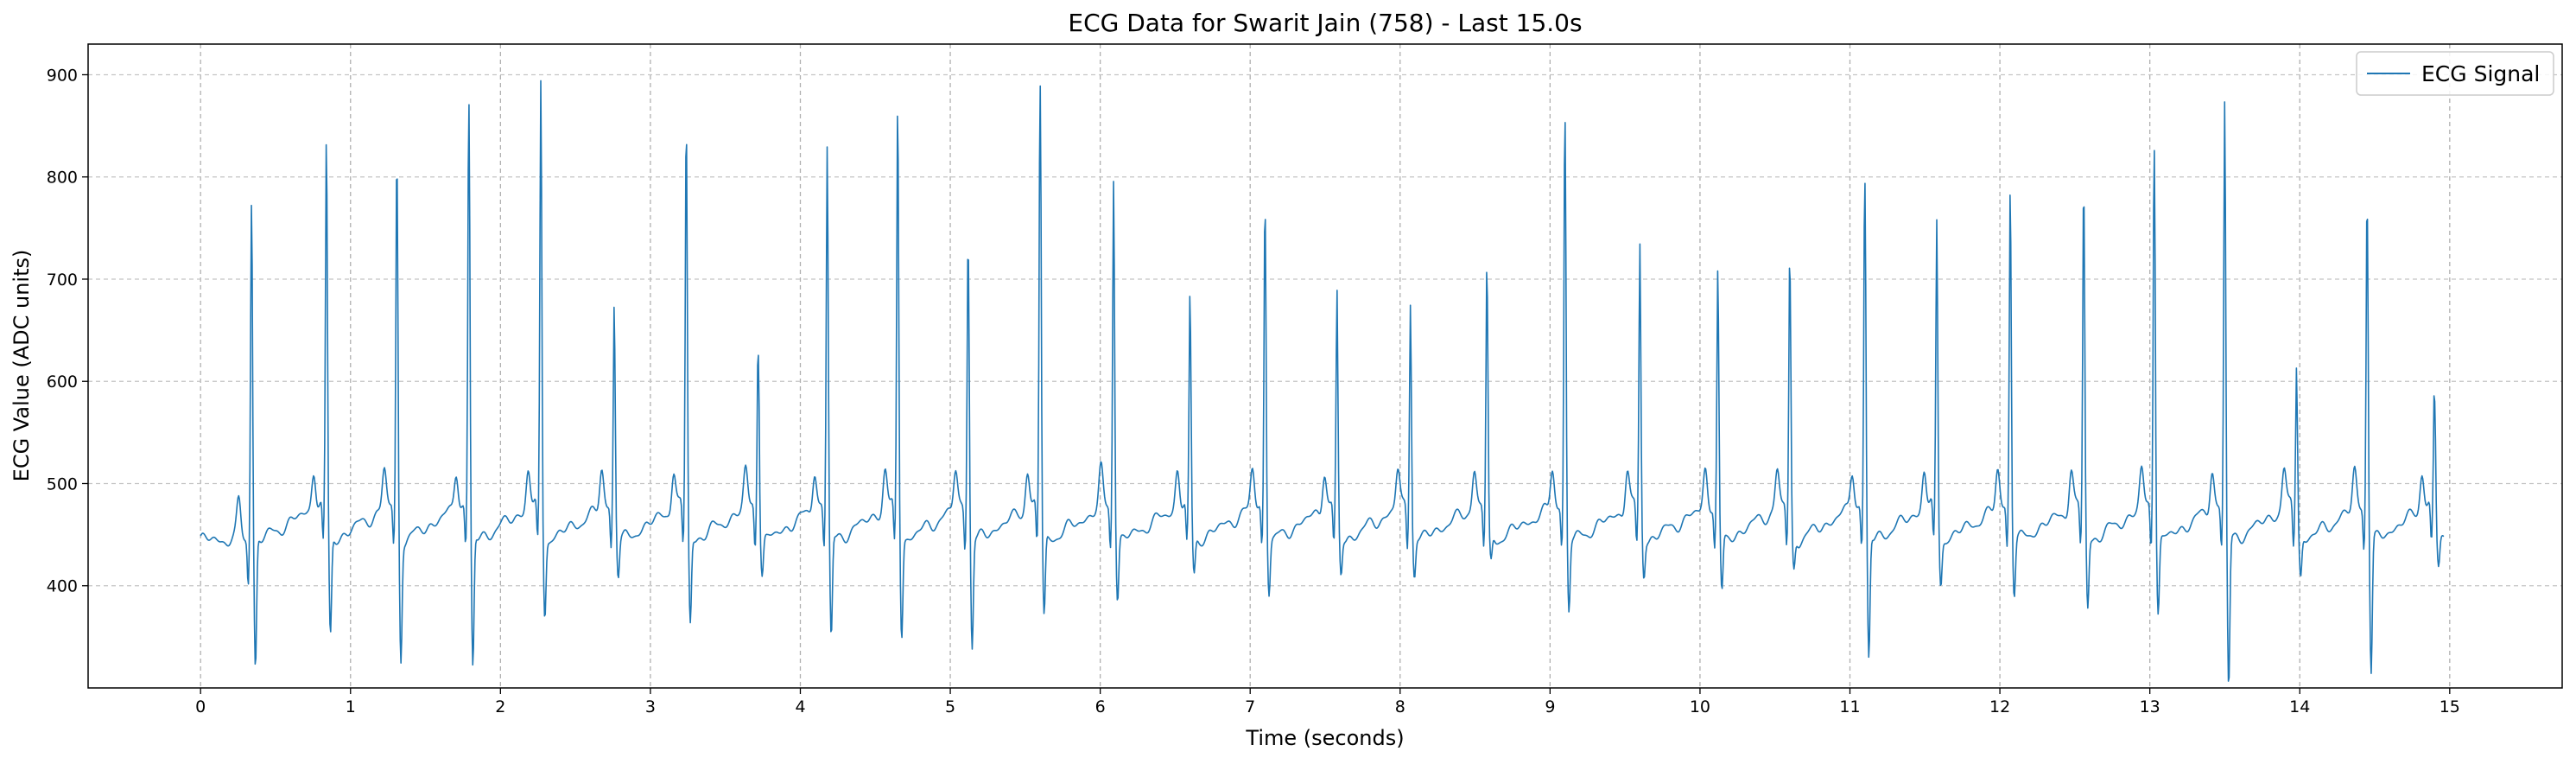  Describe the element at coordinates (22, 366) in the screenshot. I see `y-axis-title: ECG Value (ADC units)` at that location.